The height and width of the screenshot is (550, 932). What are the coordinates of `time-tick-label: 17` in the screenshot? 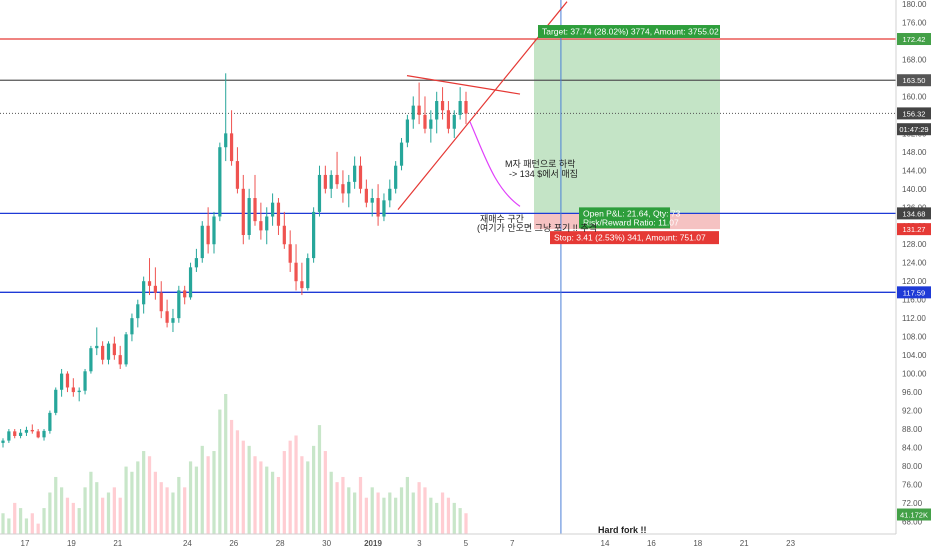 It's located at (25, 543).